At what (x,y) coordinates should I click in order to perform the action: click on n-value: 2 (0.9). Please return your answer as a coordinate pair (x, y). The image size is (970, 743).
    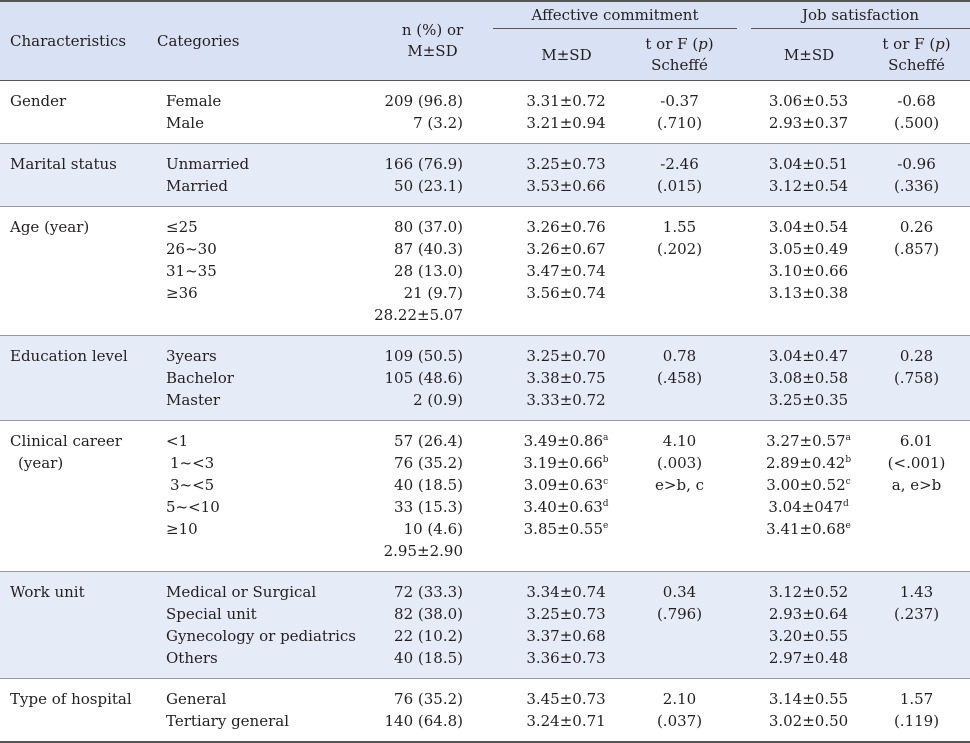
    Looking at the image, I should click on (438, 400).